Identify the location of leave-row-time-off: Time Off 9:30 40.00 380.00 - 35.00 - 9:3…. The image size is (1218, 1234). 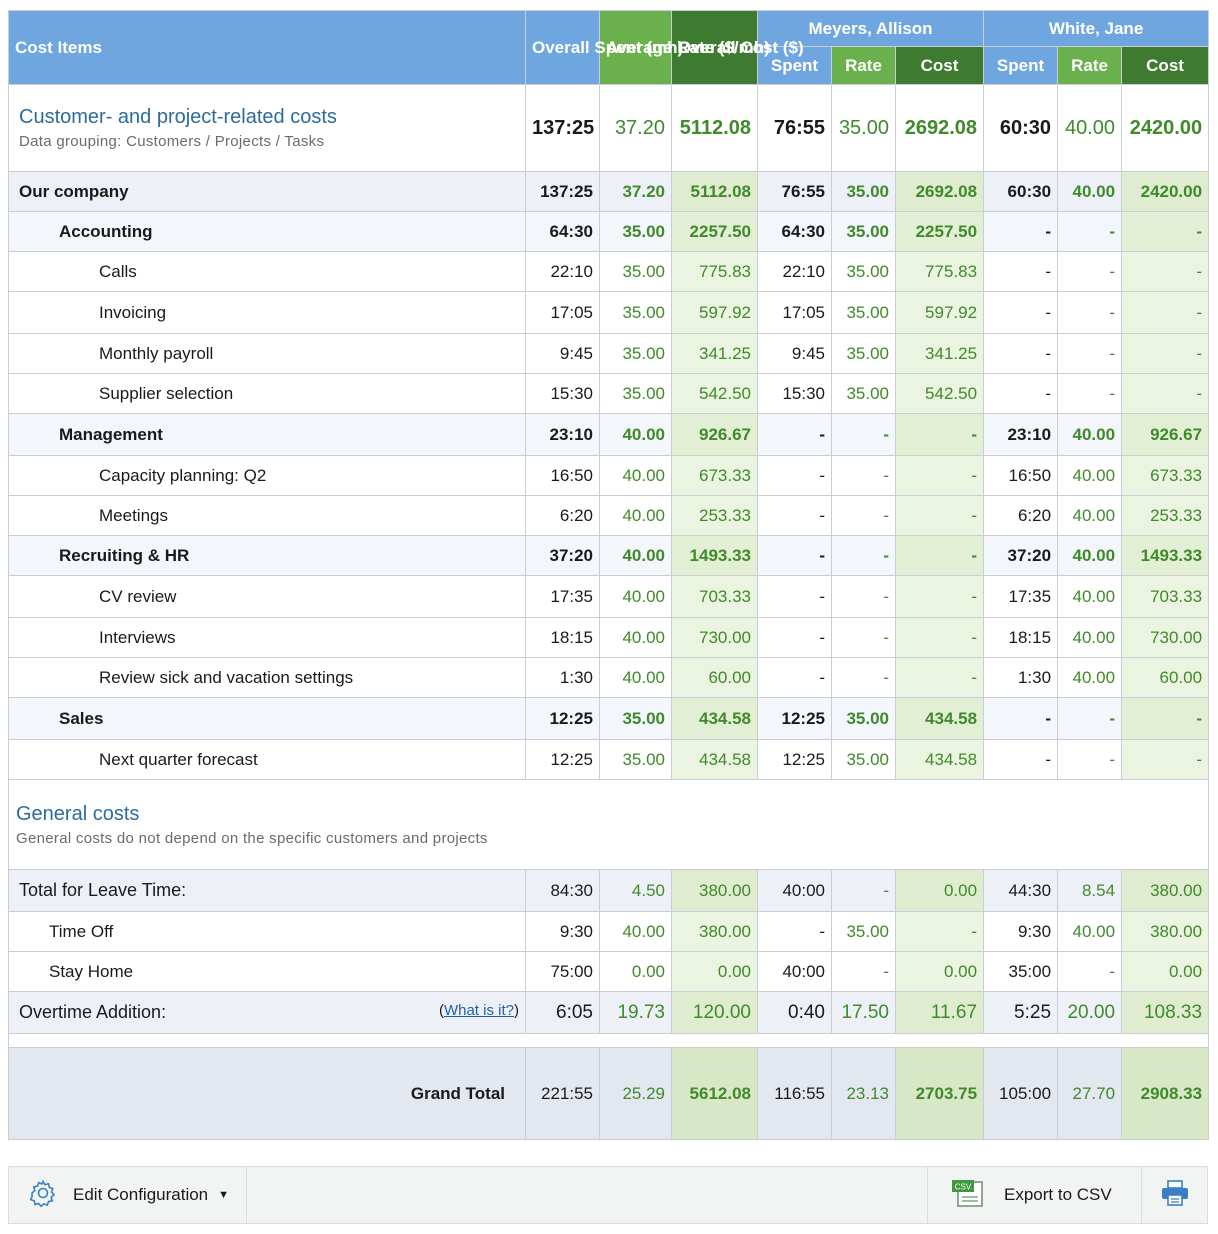
(609, 931).